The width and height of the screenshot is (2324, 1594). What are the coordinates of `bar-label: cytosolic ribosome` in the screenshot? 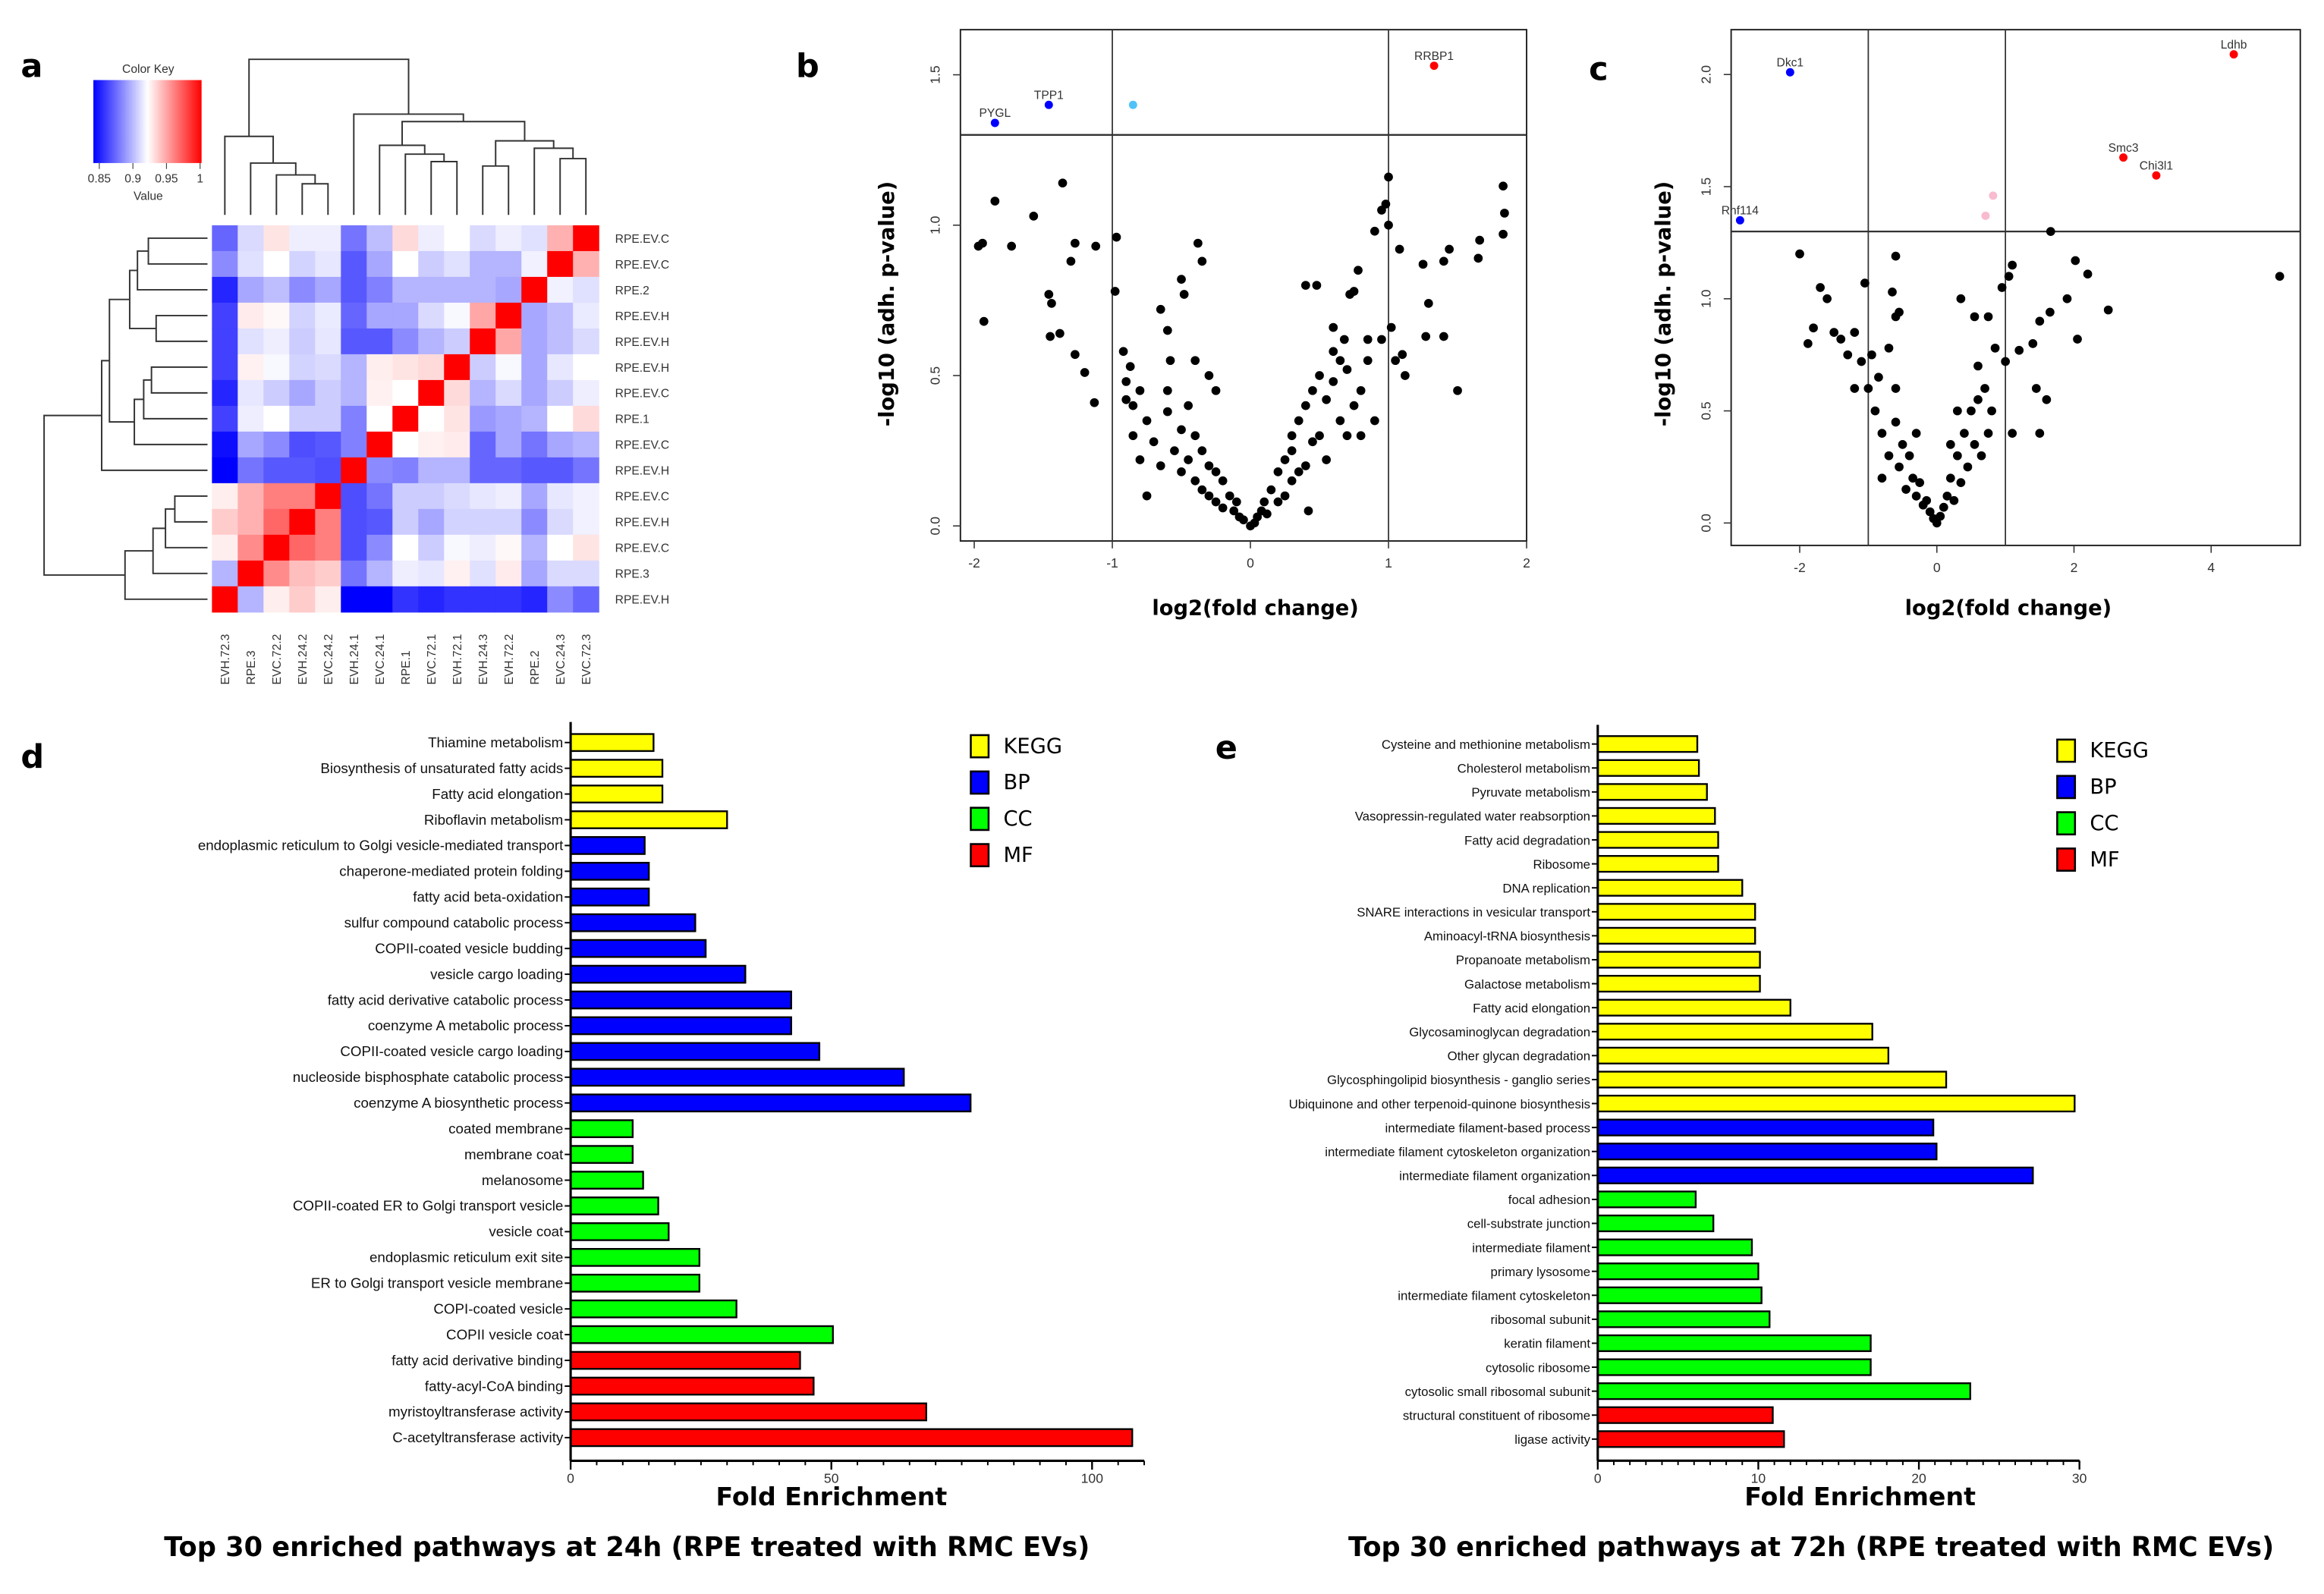 It's located at (1538, 1367).